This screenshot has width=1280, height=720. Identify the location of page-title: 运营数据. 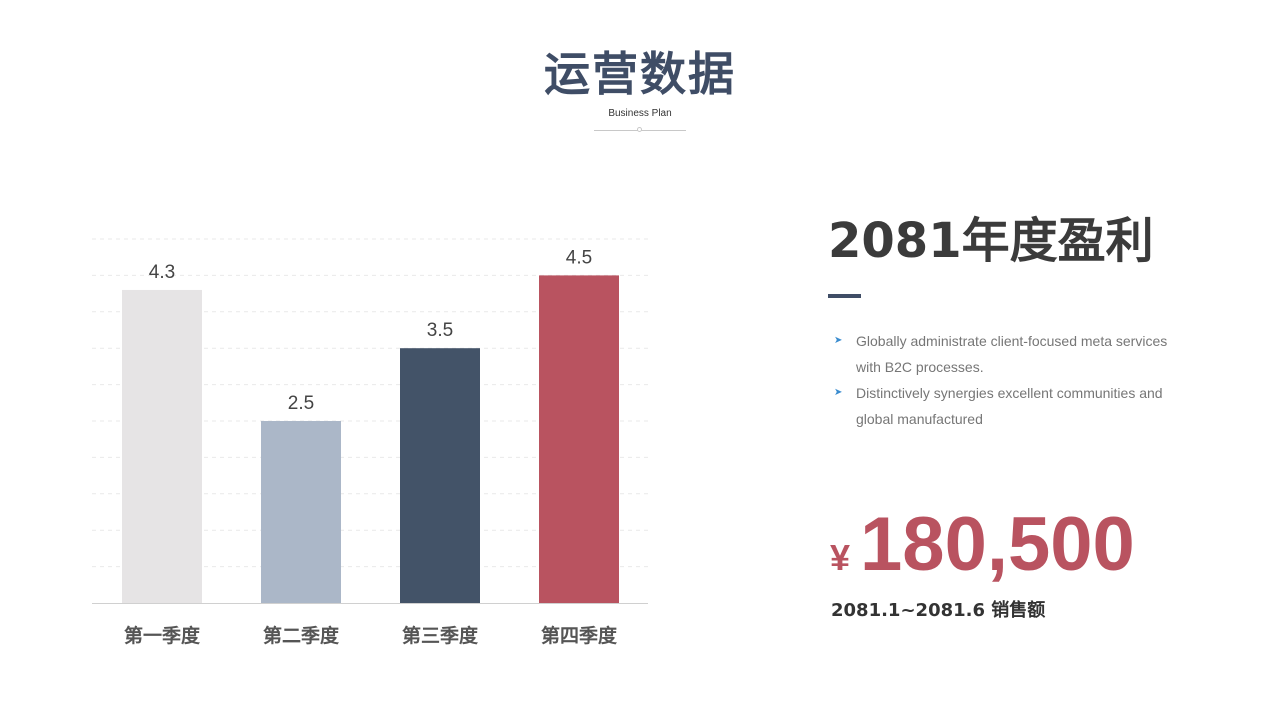
(640, 74).